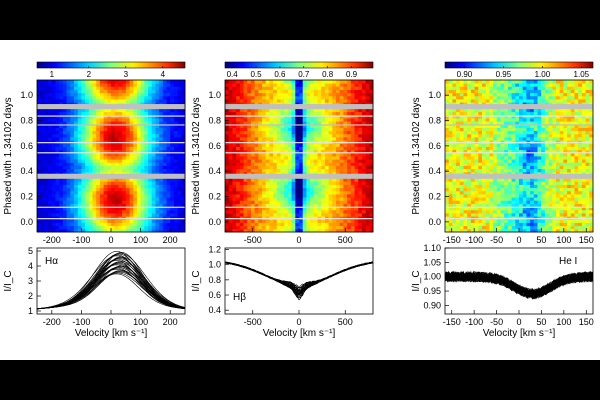 The width and height of the screenshot is (600, 400). What do you see at coordinates (111, 176) in the screenshot?
I see `phase-gap` at bounding box center [111, 176].